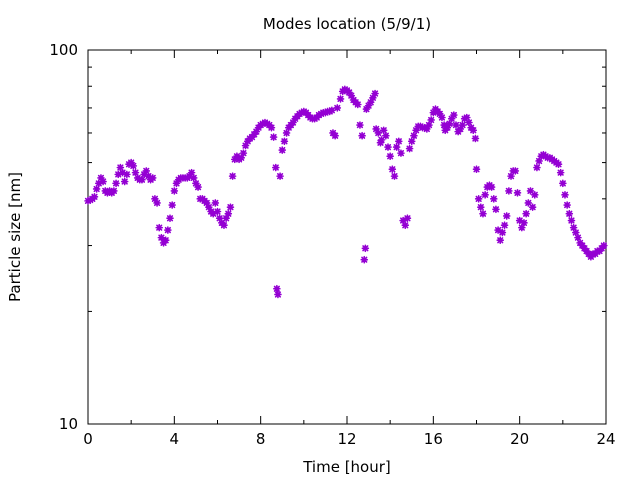 Image resolution: width=640 pixels, height=480 pixels. I want to click on x-tick-label: 12, so click(346, 439).